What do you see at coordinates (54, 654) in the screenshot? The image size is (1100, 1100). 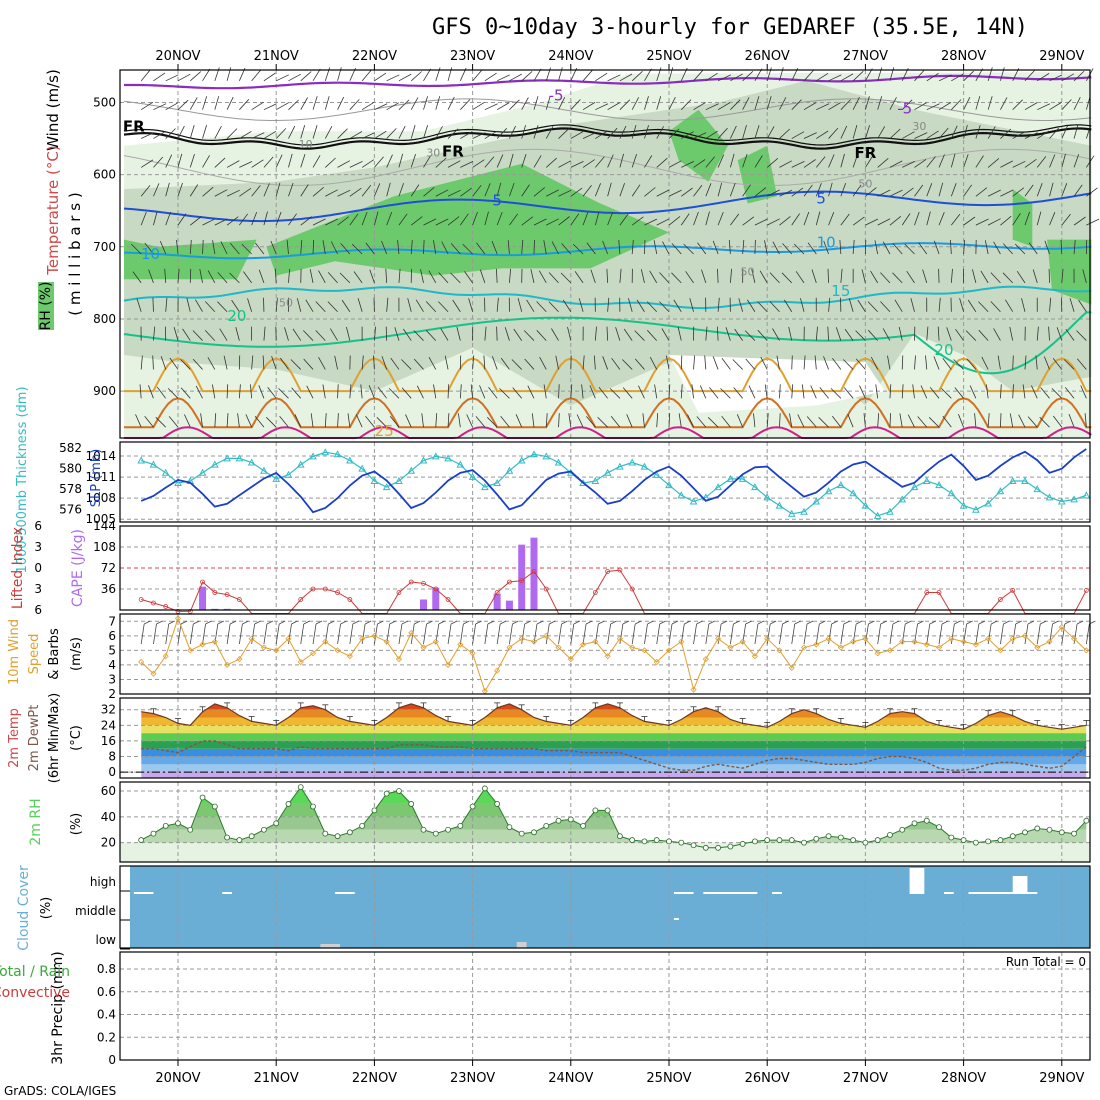 I see `axis-title-barbs: & Barbs` at bounding box center [54, 654].